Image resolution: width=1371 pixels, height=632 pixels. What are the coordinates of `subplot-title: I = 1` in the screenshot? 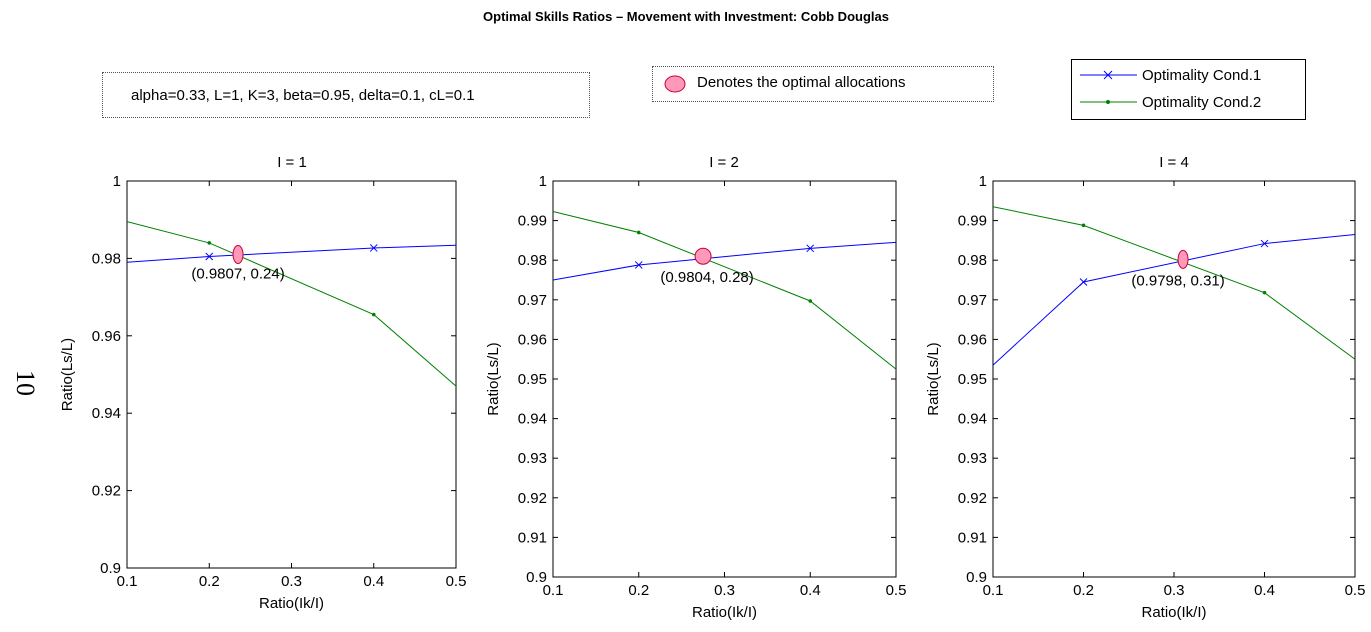 It's located at (292, 162).